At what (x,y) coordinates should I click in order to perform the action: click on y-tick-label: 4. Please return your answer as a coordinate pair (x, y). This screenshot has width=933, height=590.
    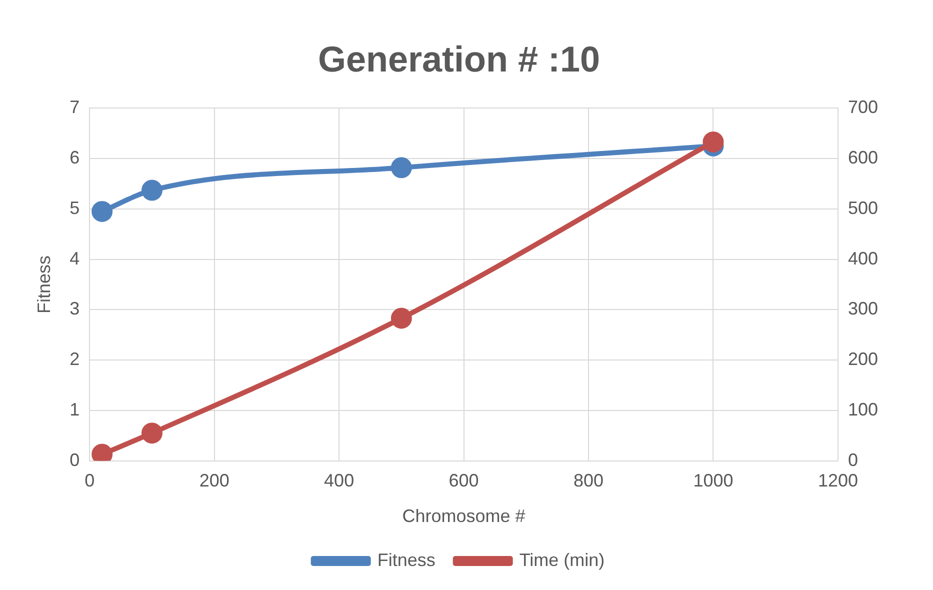
    Looking at the image, I should click on (75, 258).